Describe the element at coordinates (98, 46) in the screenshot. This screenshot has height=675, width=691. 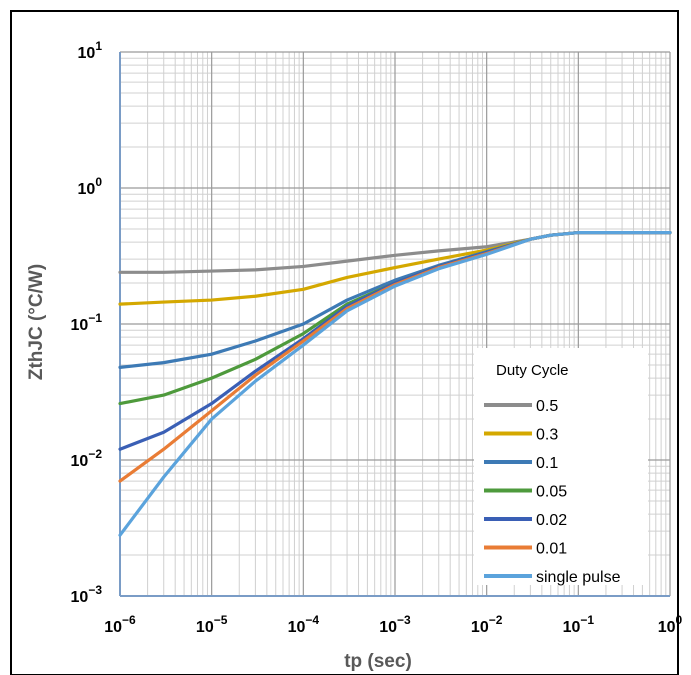
I see `y-tick-exponent: 1` at that location.